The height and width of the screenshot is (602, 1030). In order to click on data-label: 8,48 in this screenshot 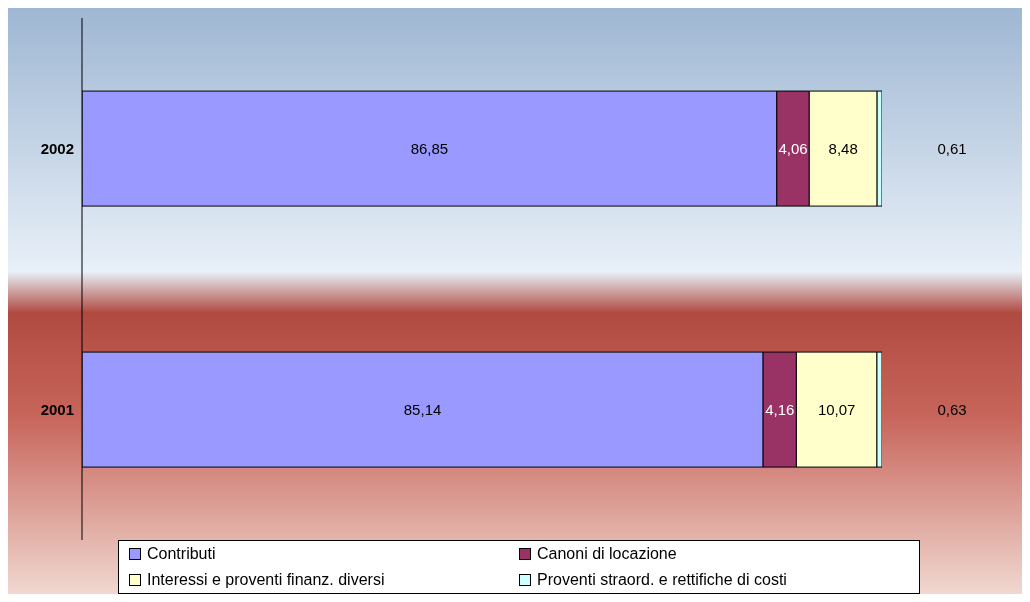, I will do `click(843, 149)`.